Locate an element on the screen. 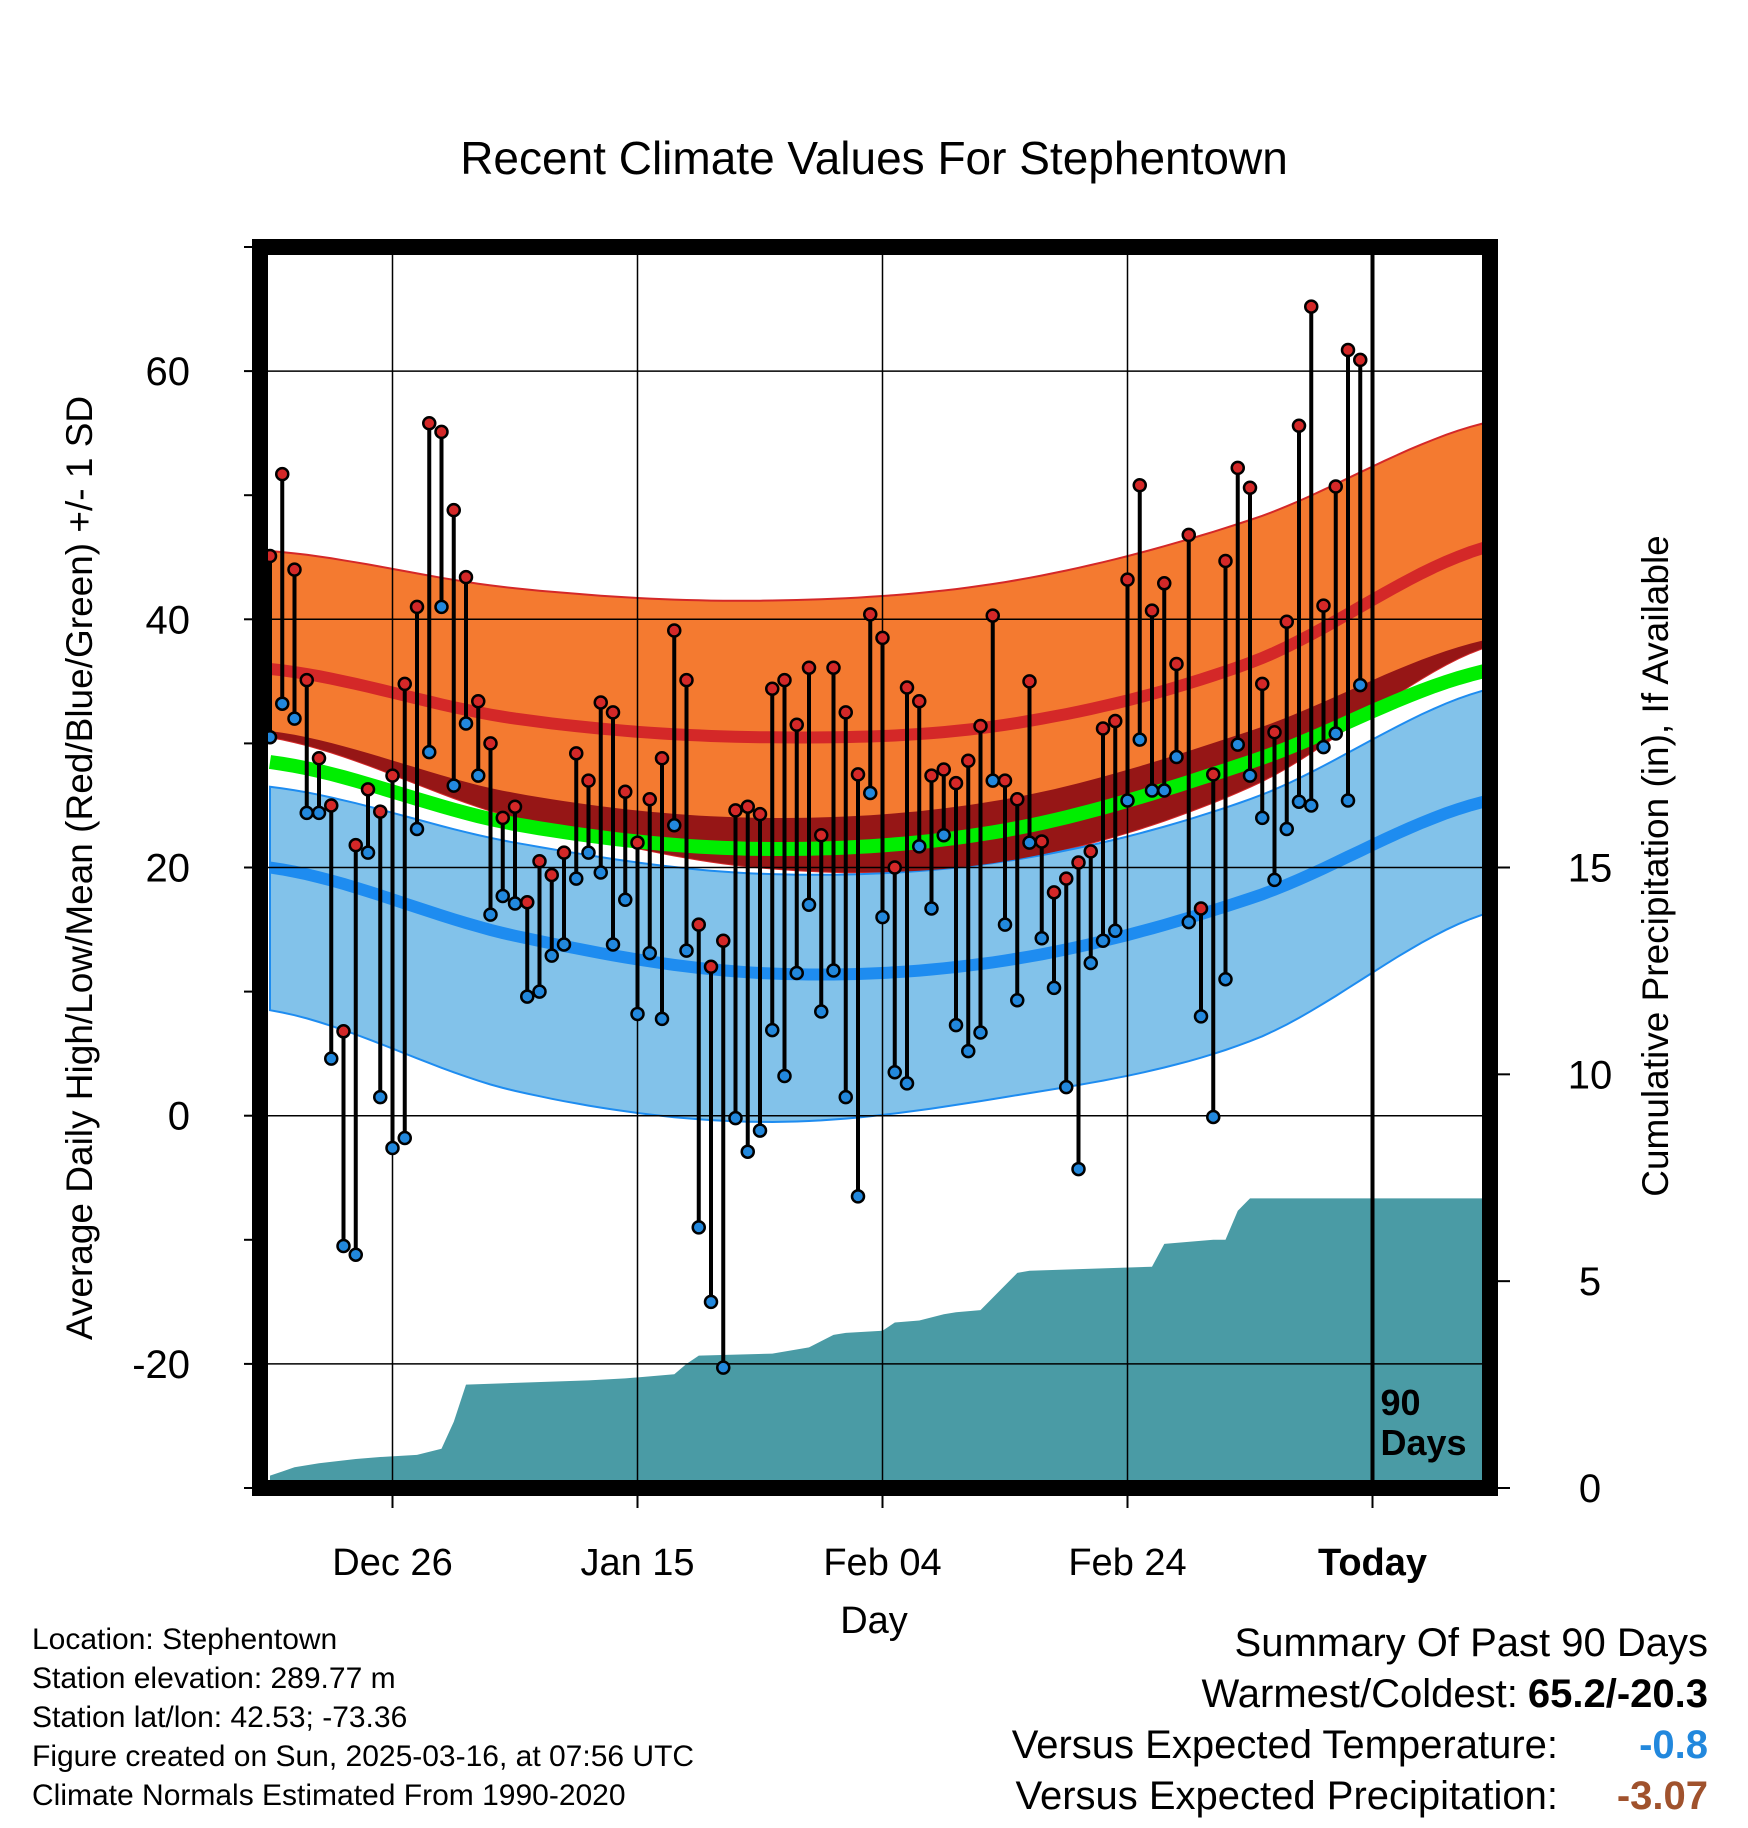 The image size is (1748, 1828). y-tick-label: -20 is located at coordinates (161, 1365).